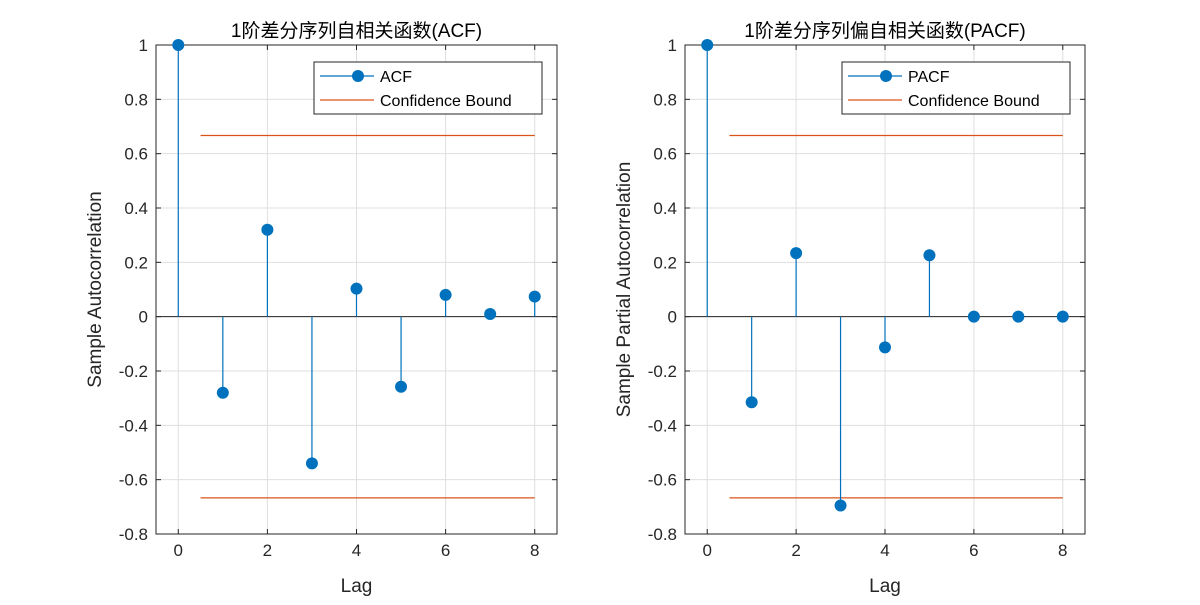  Describe the element at coordinates (929, 77) in the screenshot. I see `legend-label-series: PACF` at that location.